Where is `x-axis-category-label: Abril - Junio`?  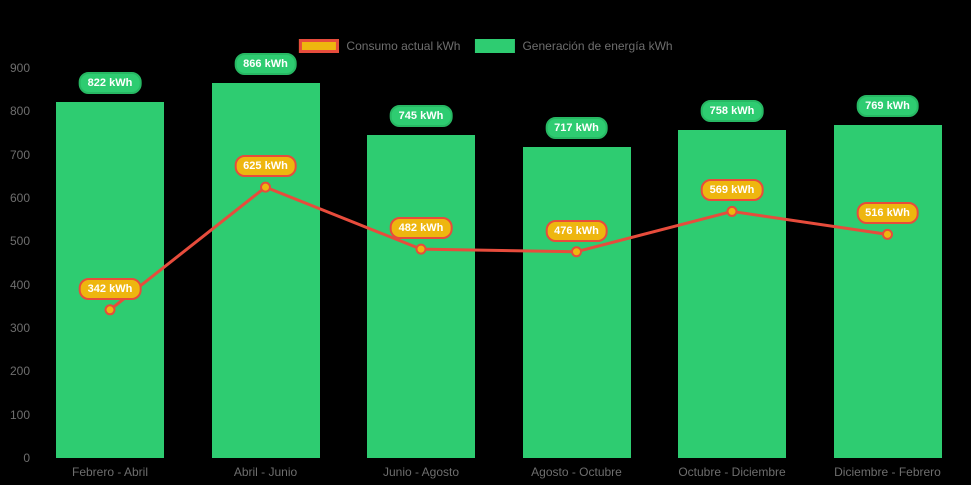
x-axis-category-label: Abril - Junio is located at coordinates (265, 472).